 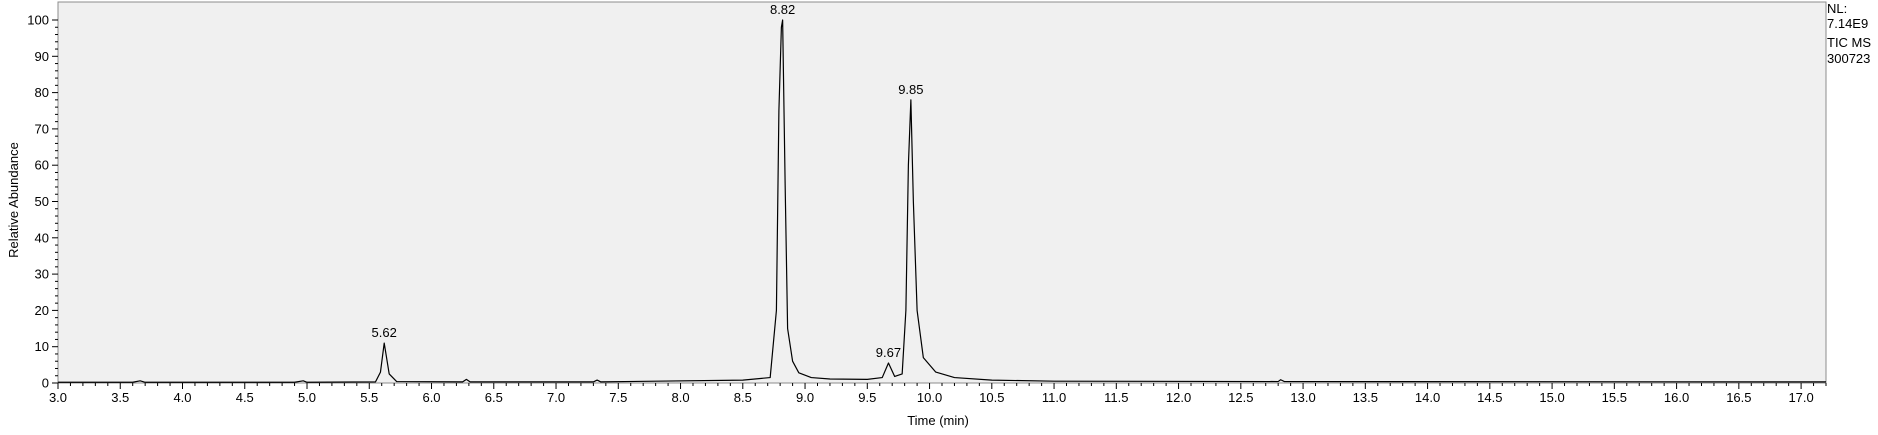 I want to click on y-tick-label: 50, so click(x=42, y=201).